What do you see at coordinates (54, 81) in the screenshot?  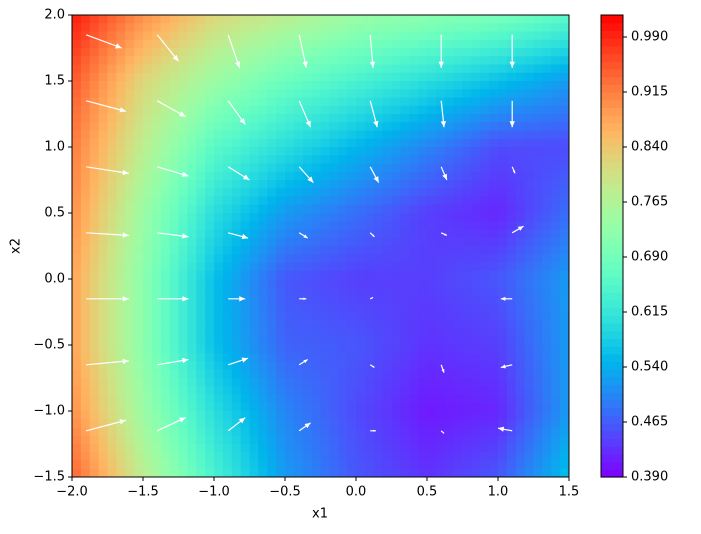 I see `y-tick-label: 1.5` at bounding box center [54, 81].